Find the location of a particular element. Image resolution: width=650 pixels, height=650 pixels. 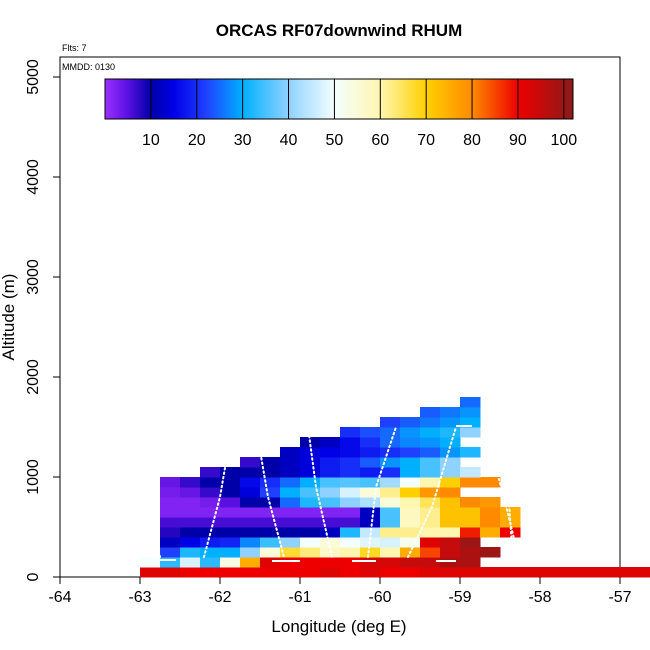

colorbar-tick-label: 60 is located at coordinates (380, 140).